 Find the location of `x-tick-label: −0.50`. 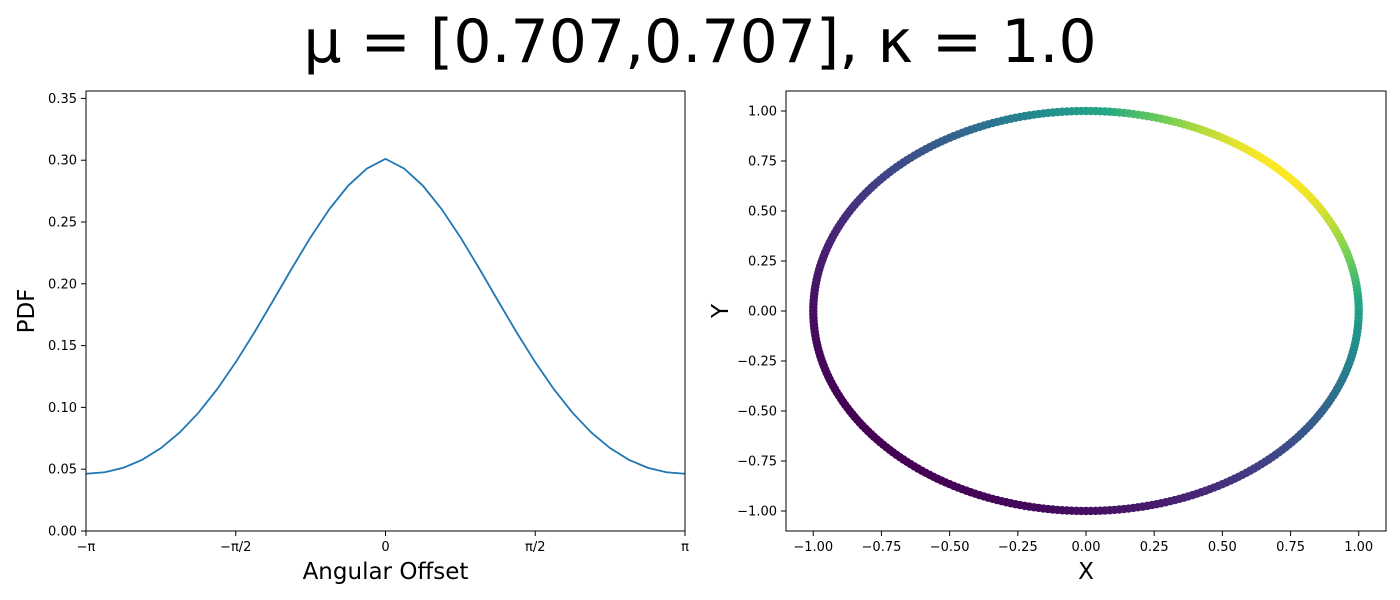

x-tick-label: −0.50 is located at coordinates (950, 547).